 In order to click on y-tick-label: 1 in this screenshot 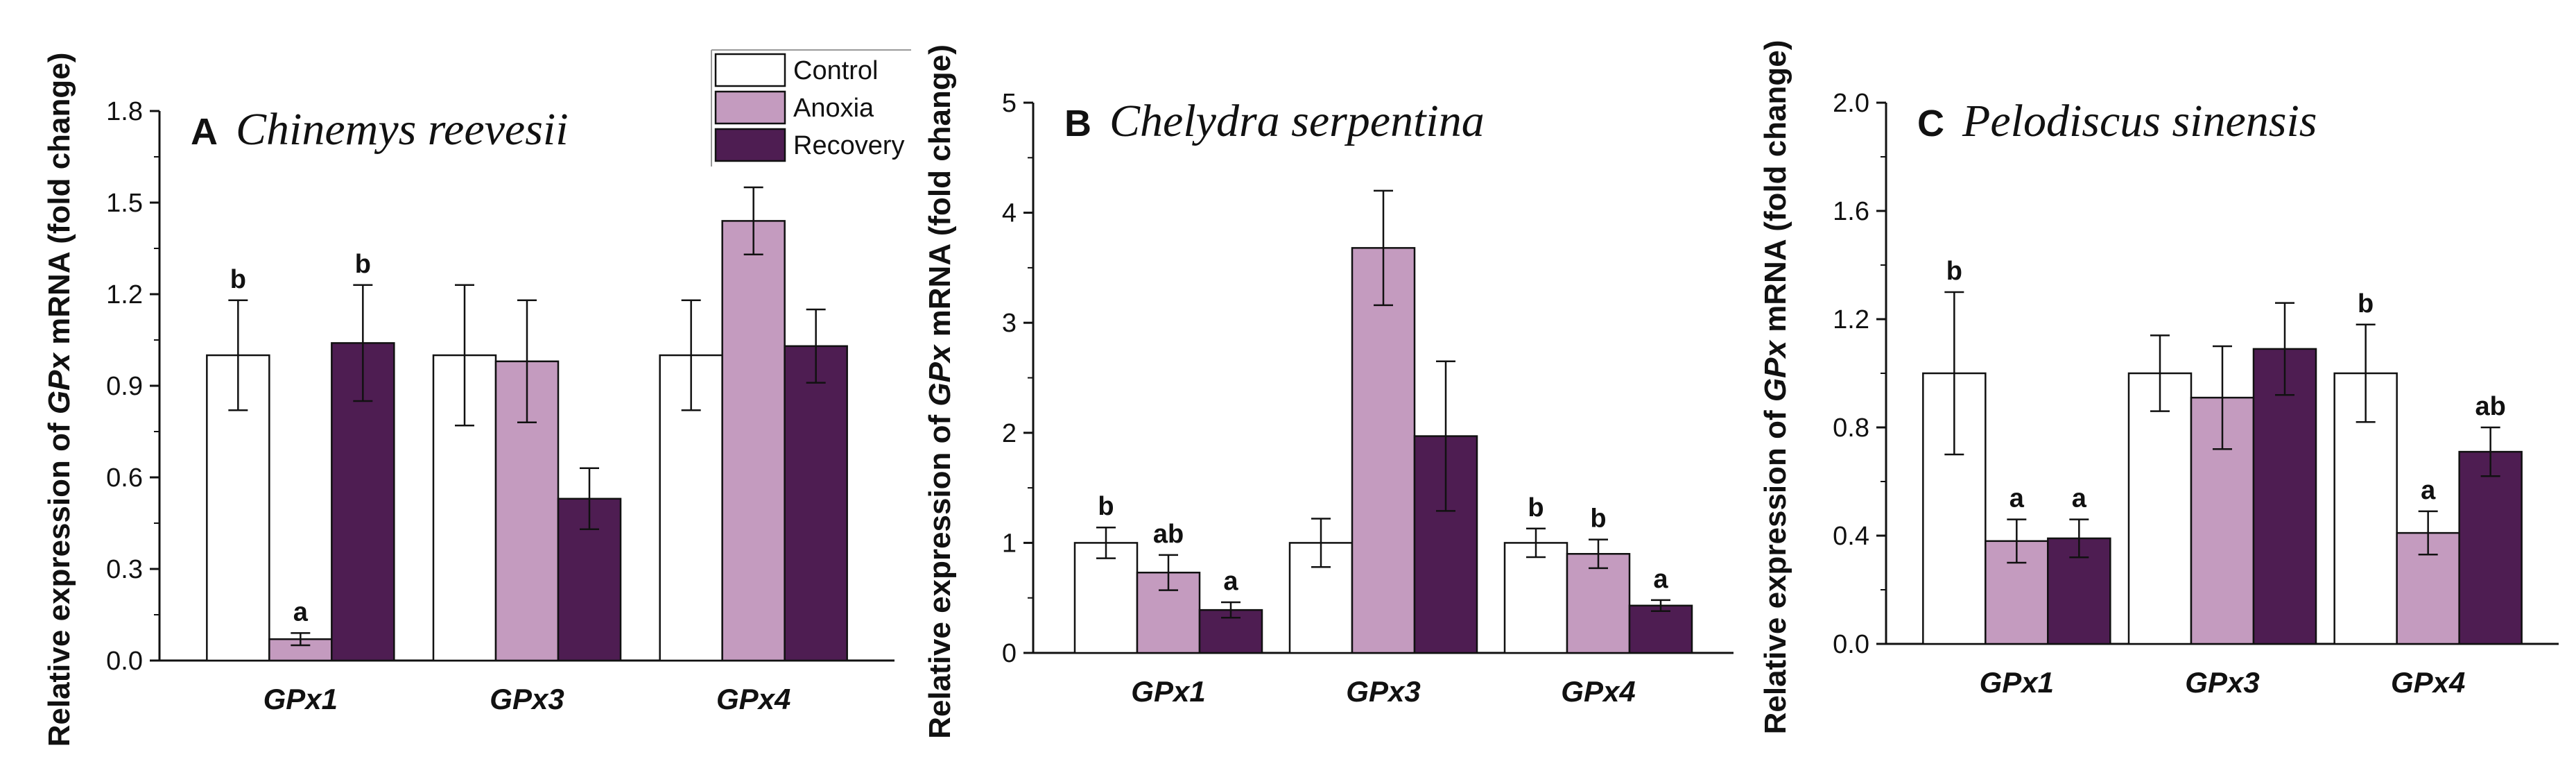, I will do `click(1009, 543)`.